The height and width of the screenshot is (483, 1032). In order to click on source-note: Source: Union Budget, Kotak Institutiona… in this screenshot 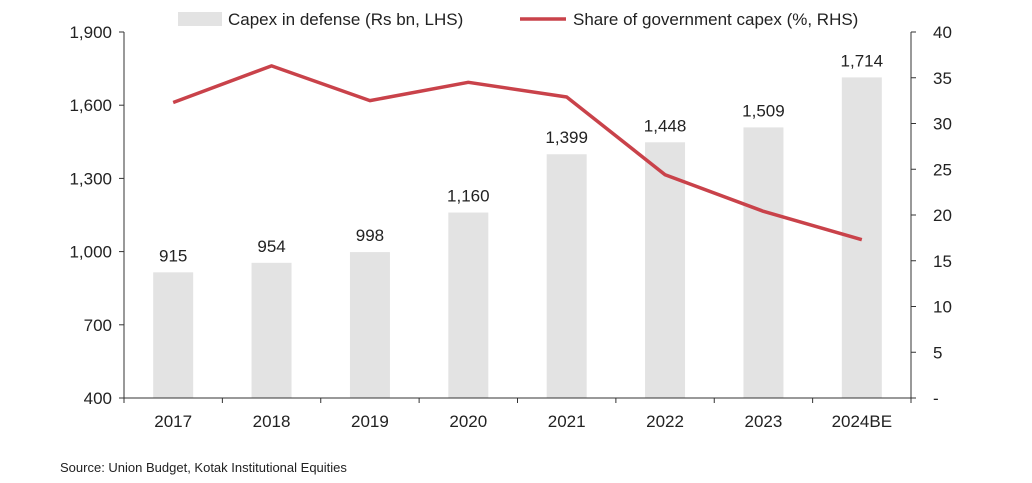, I will do `click(203, 467)`.